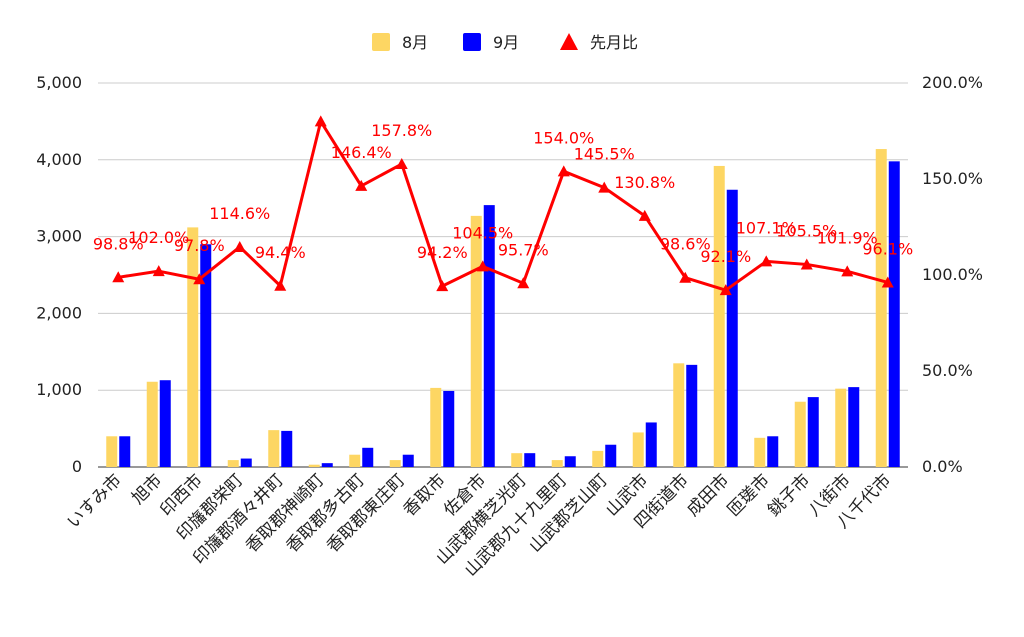 Image resolution: width=1024 pixels, height=637 pixels. What do you see at coordinates (942, 466) in the screenshot?
I see `y-right-tick-label: 0.0%` at bounding box center [942, 466].